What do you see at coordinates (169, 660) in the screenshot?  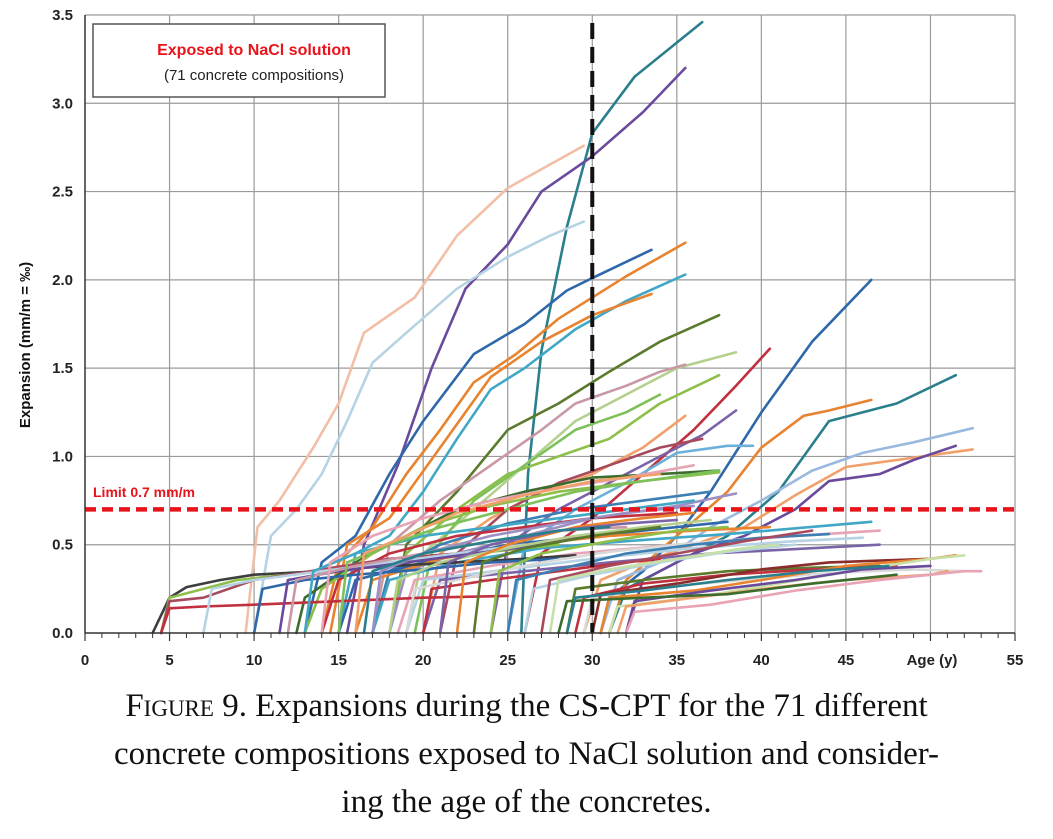 I see `x-tick-label: 5` at bounding box center [169, 660].